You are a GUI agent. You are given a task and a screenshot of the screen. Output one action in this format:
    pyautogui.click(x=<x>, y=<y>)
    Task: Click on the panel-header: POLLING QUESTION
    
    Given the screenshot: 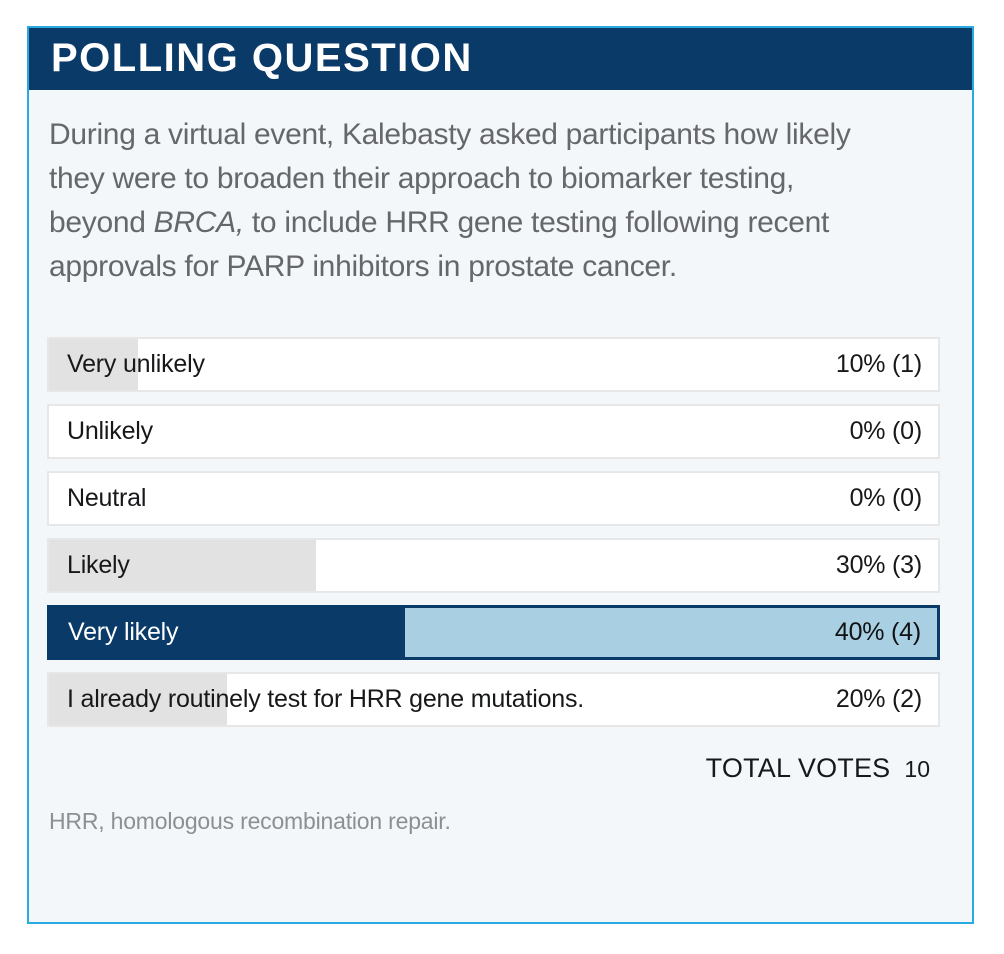 What is the action you would take?
    pyautogui.click(x=500, y=59)
    